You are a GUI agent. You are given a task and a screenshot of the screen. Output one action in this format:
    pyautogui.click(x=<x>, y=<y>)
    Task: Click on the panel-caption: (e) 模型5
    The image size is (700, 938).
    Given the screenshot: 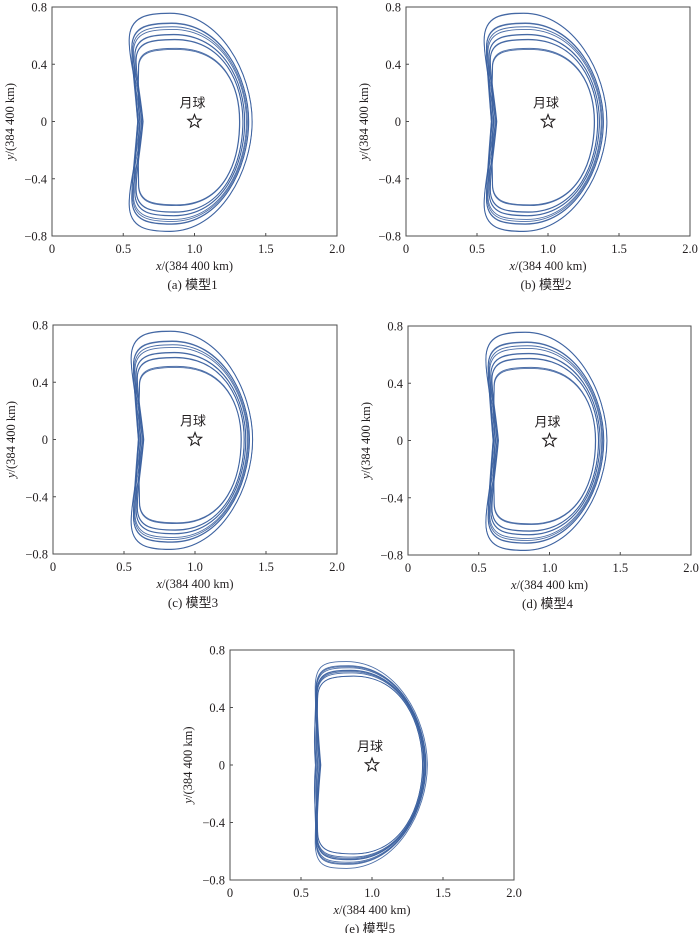 What is the action you would take?
    pyautogui.click(x=370, y=927)
    